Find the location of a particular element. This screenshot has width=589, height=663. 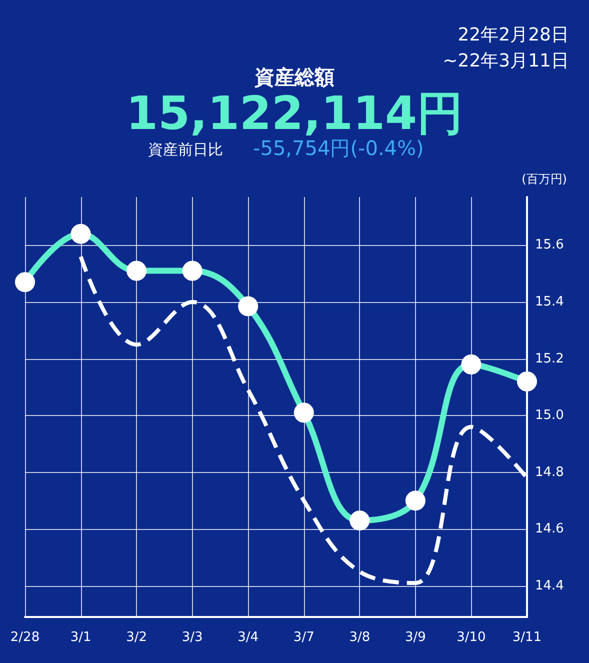

x-tick-label: 3/9 is located at coordinates (415, 637).